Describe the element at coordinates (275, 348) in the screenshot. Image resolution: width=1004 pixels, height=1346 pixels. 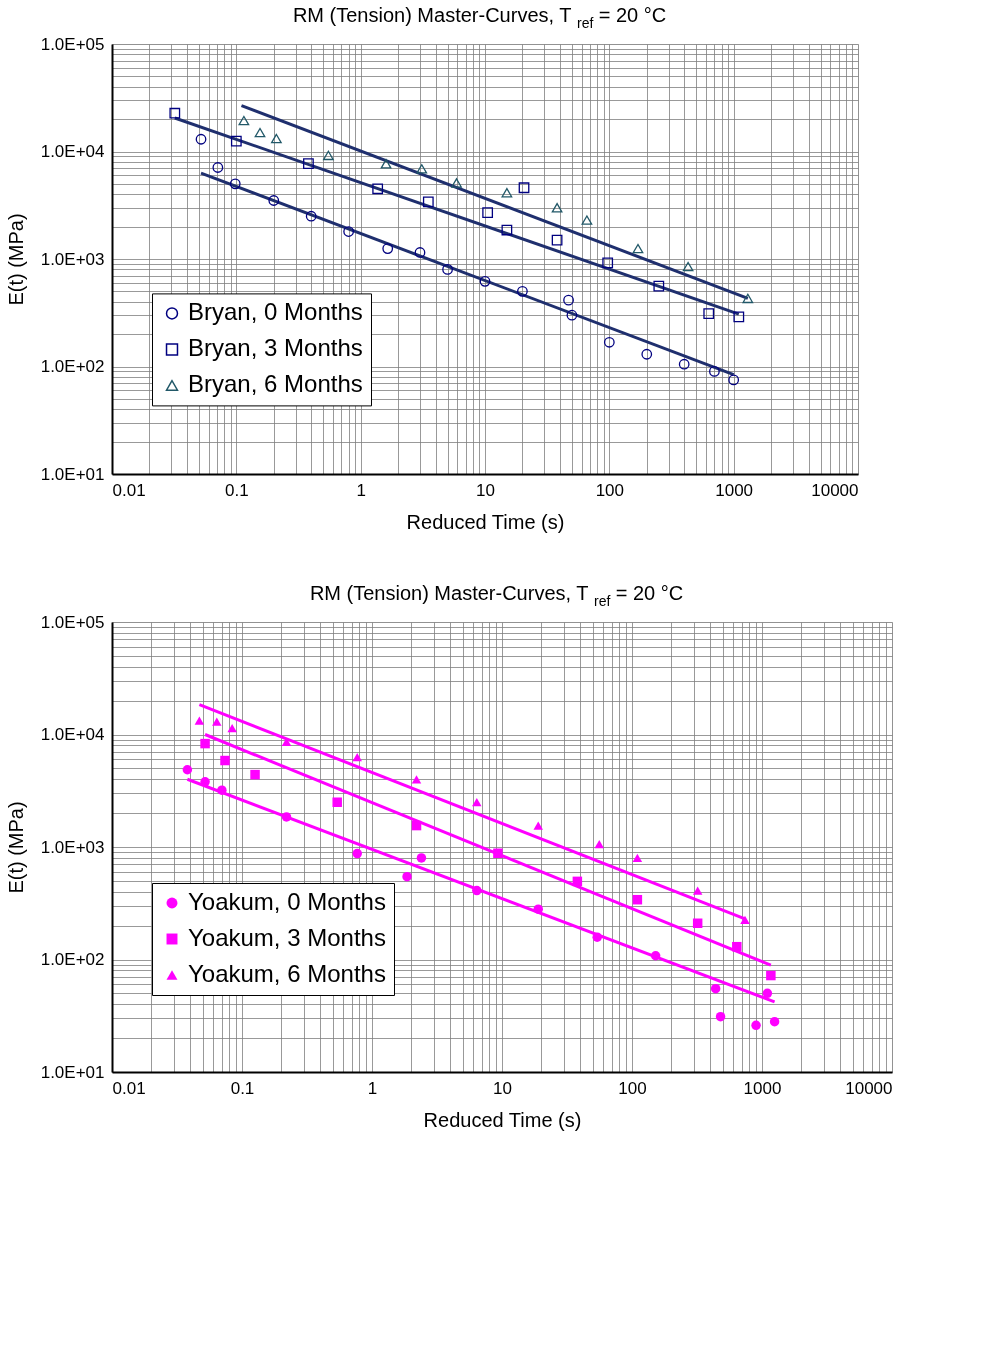
I see `legend-label: Bryan, 3 Months` at that location.